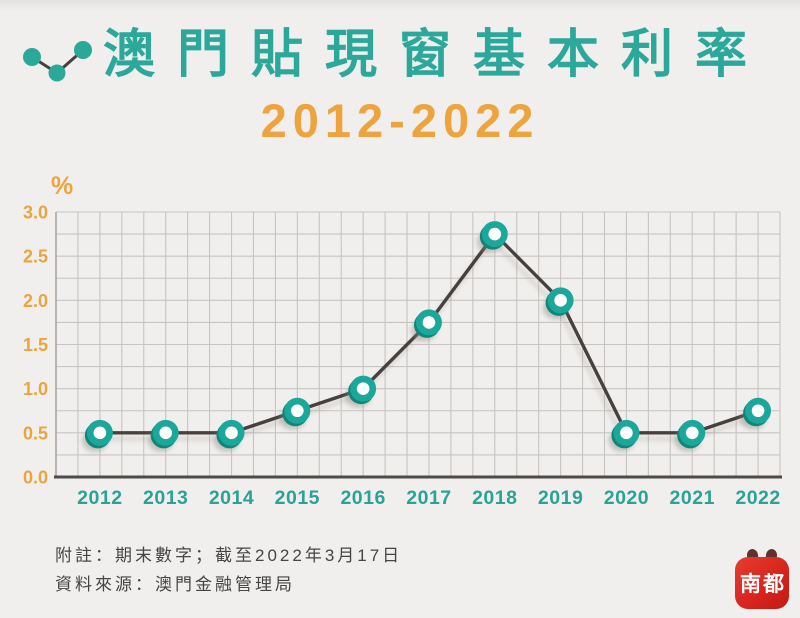 Image resolution: width=800 pixels, height=618 pixels. I want to click on y-tick-label: 2.0, so click(35, 301).